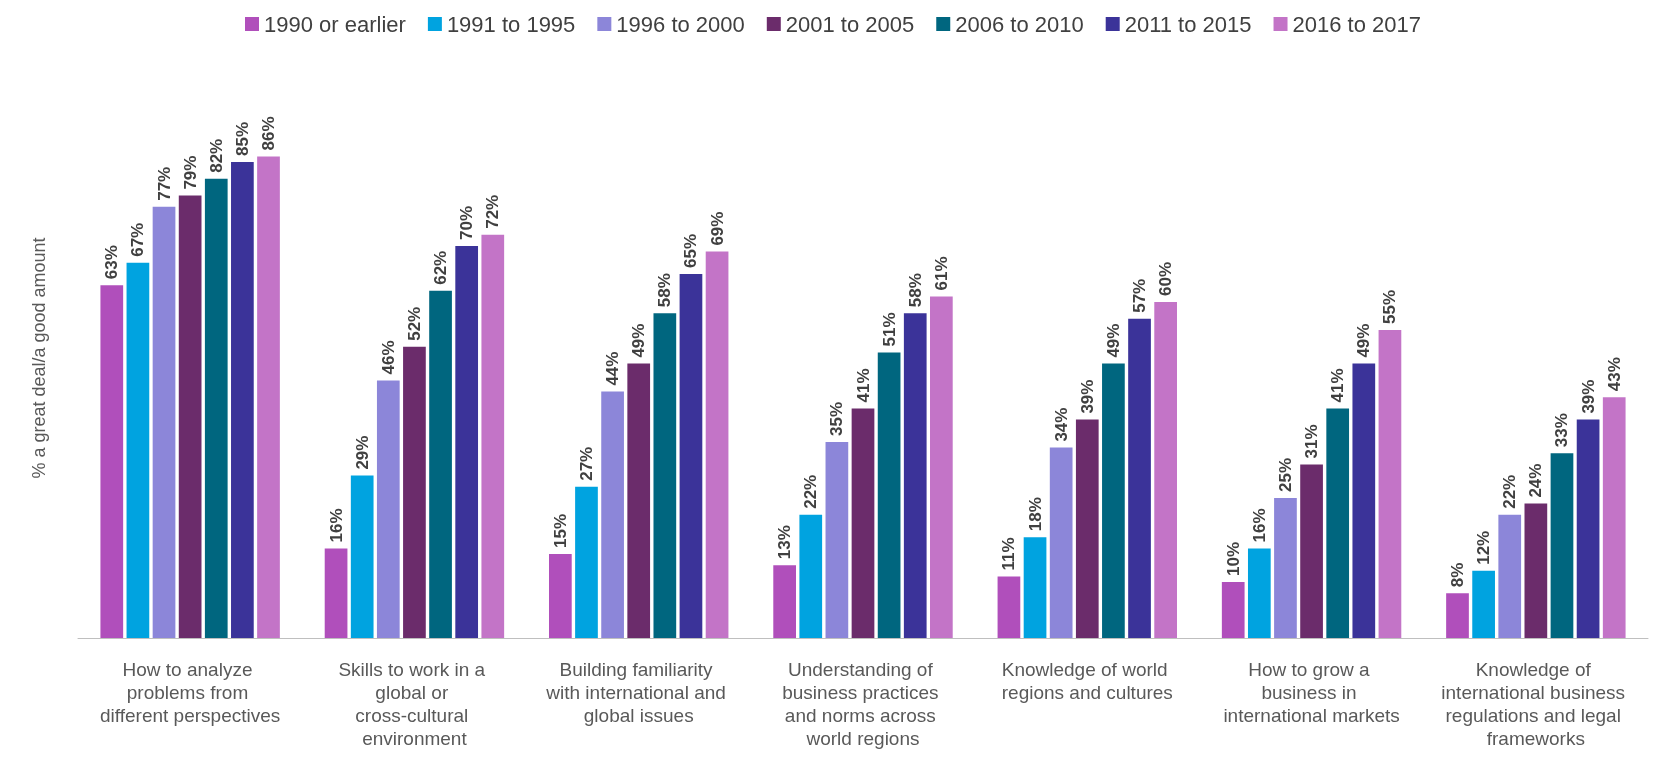 The width and height of the screenshot is (1666, 776). I want to click on legend-label: 2011 to 2015, so click(1188, 24).